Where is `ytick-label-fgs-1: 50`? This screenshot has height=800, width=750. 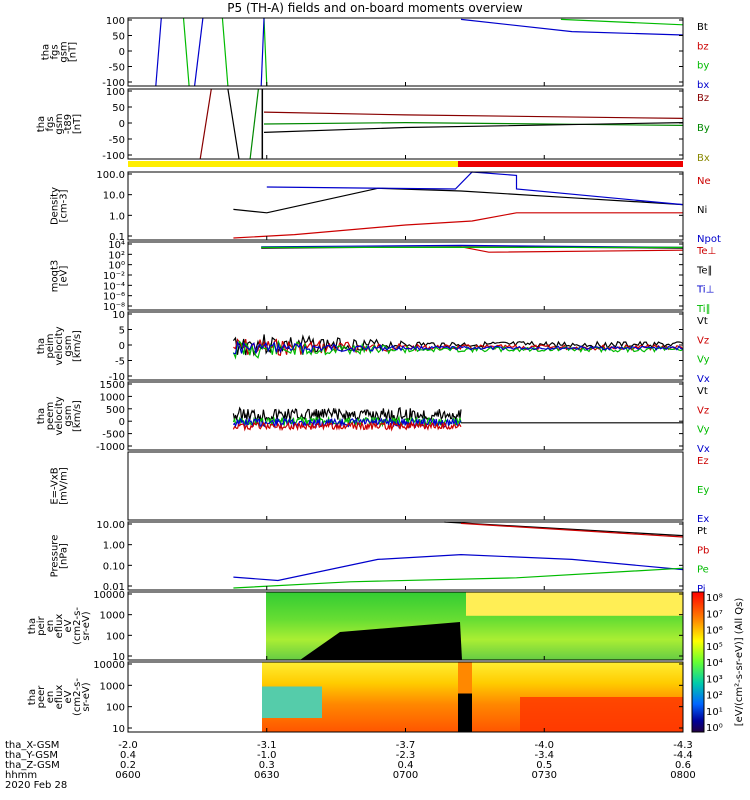 ytick-label-fgs-1: 50 is located at coordinates (118, 37).